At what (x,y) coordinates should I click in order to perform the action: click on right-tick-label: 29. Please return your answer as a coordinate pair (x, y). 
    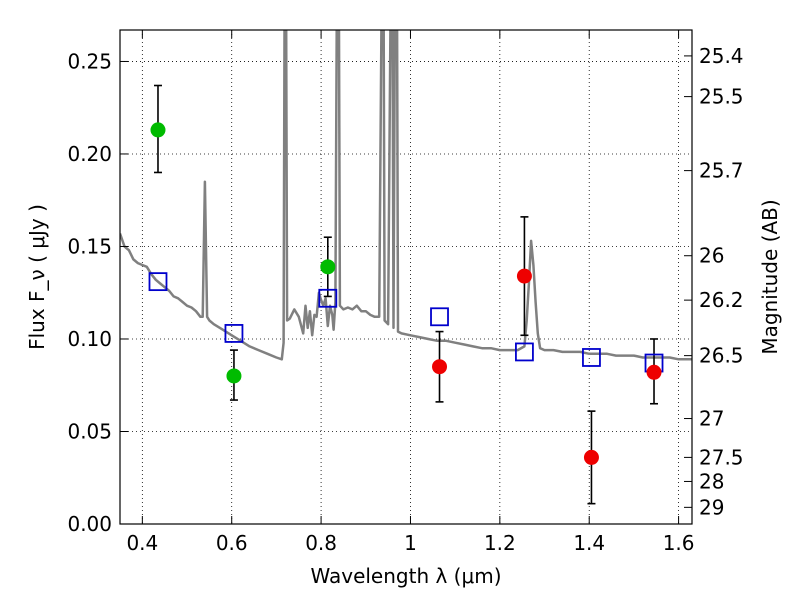
    Looking at the image, I should click on (711, 507).